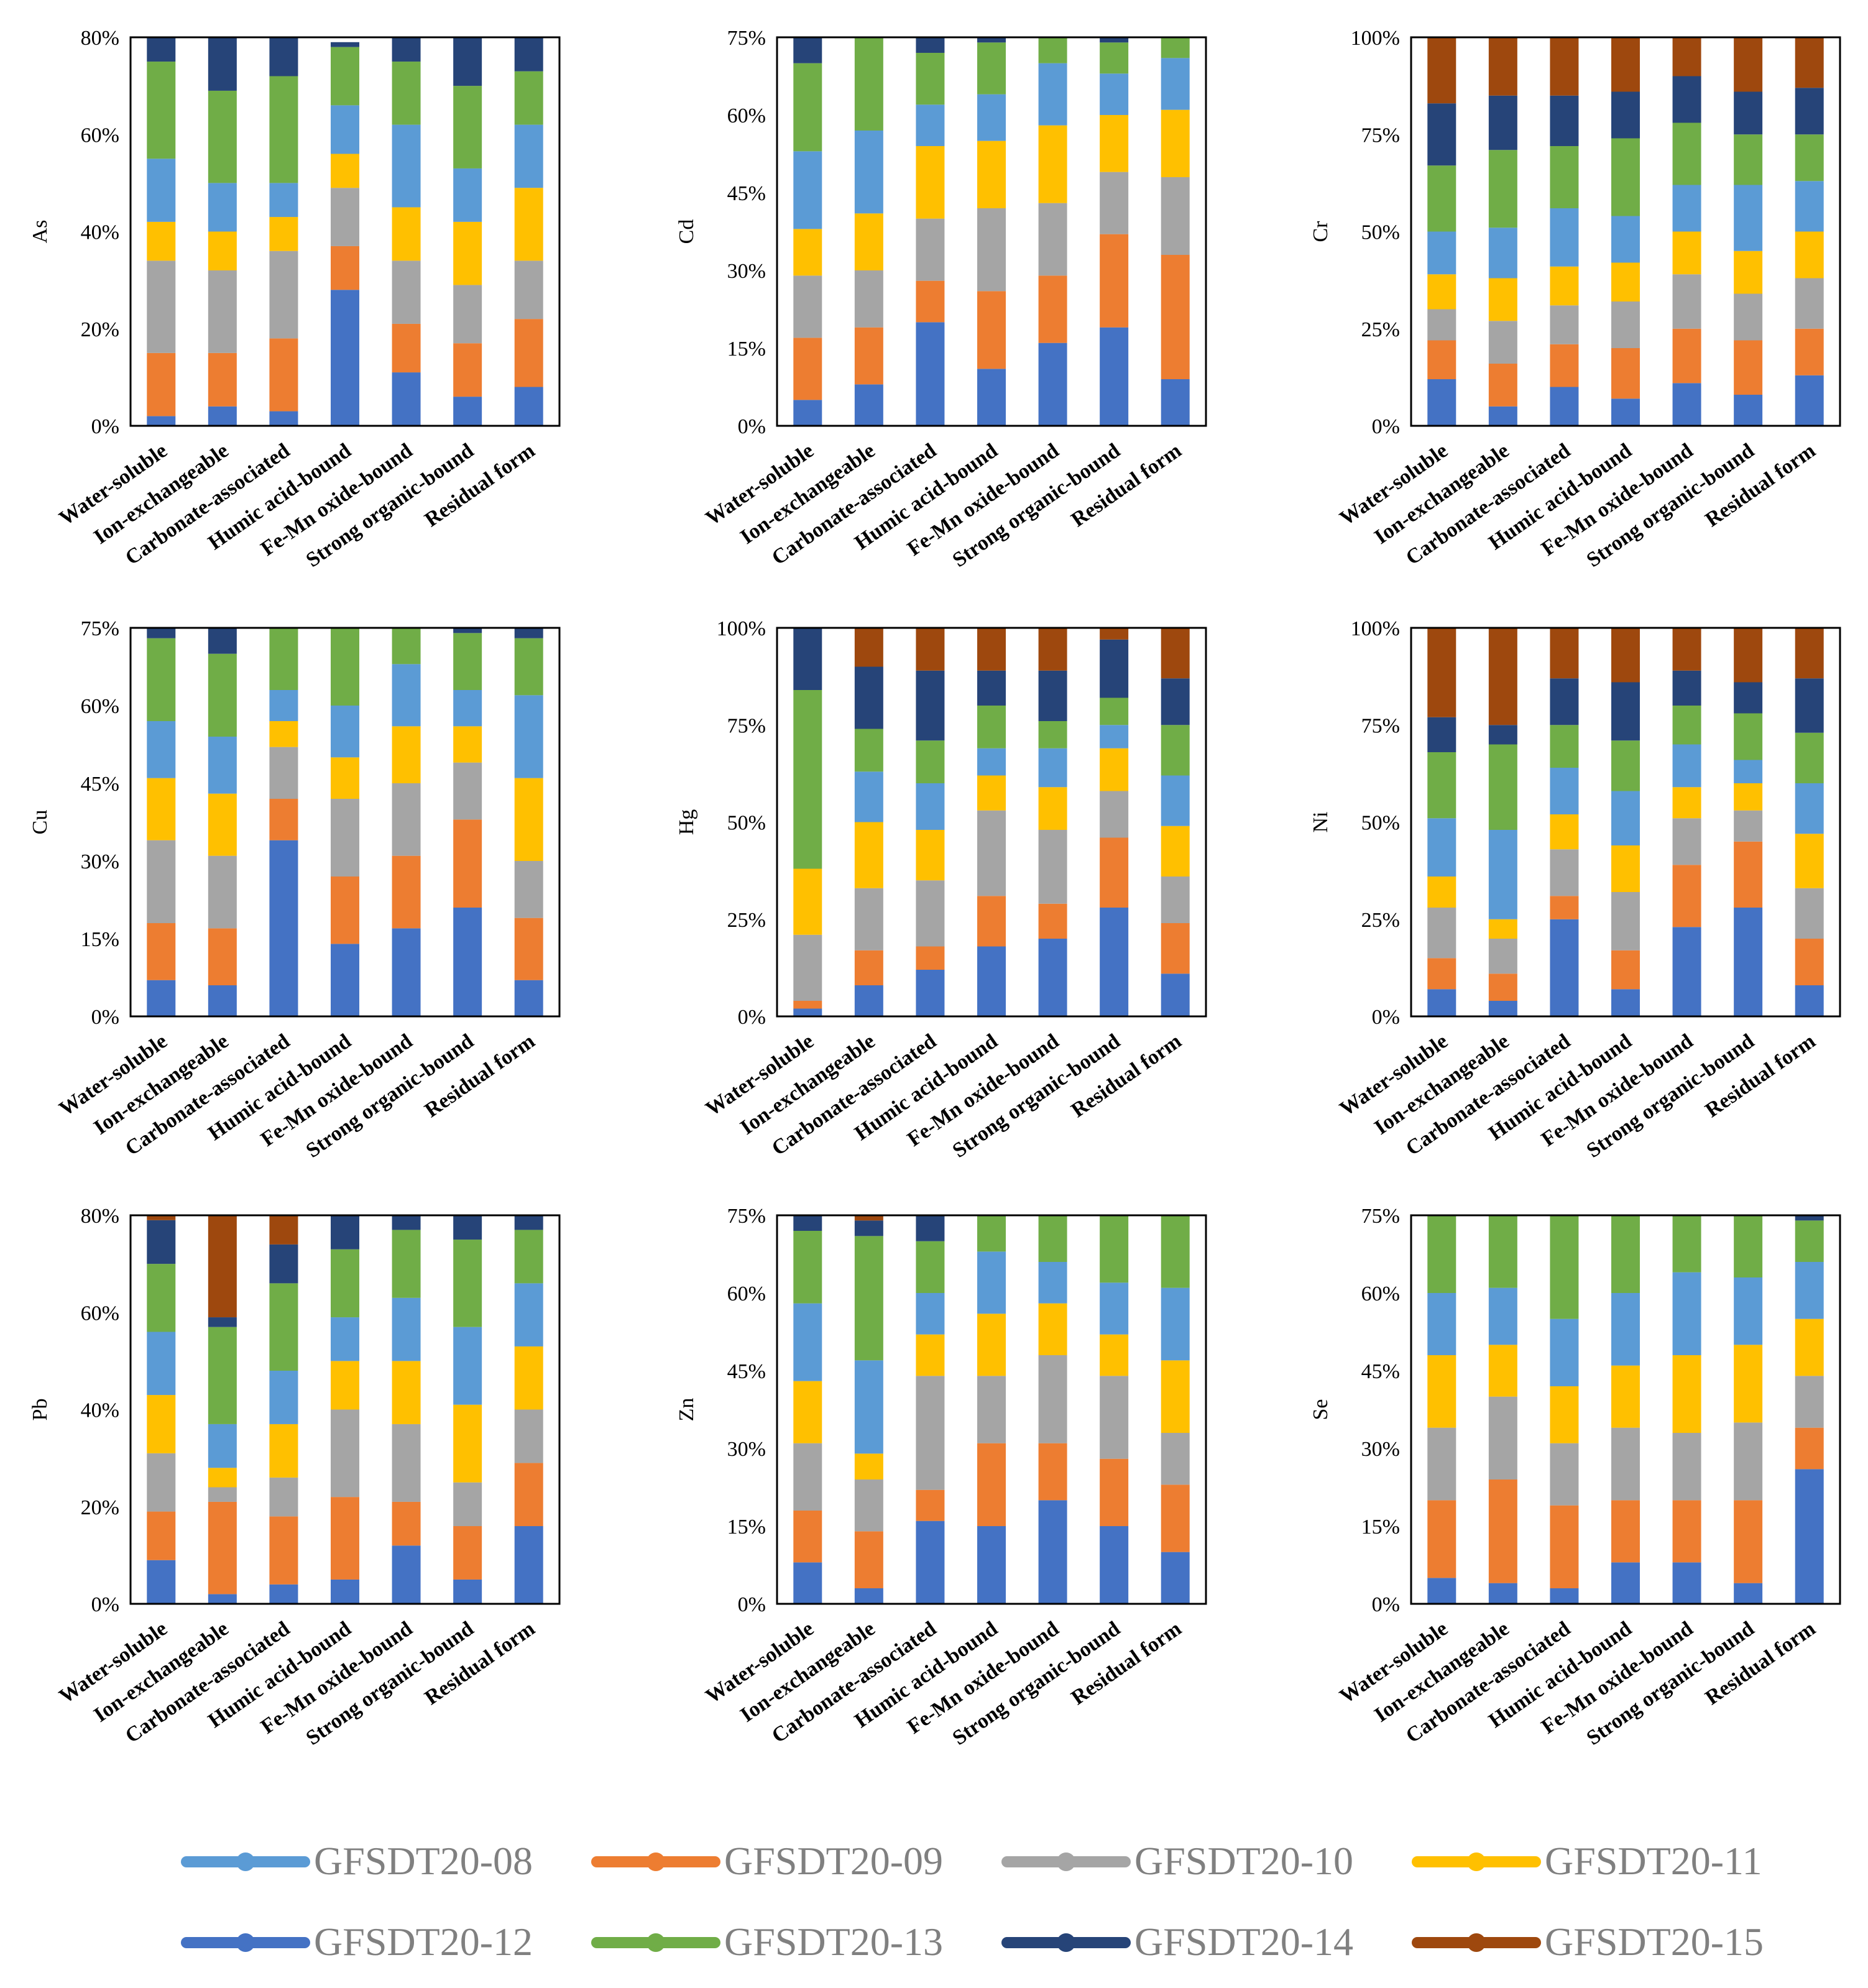  What do you see at coordinates (746, 823) in the screenshot?
I see `y-tick-label: 50%` at bounding box center [746, 823].